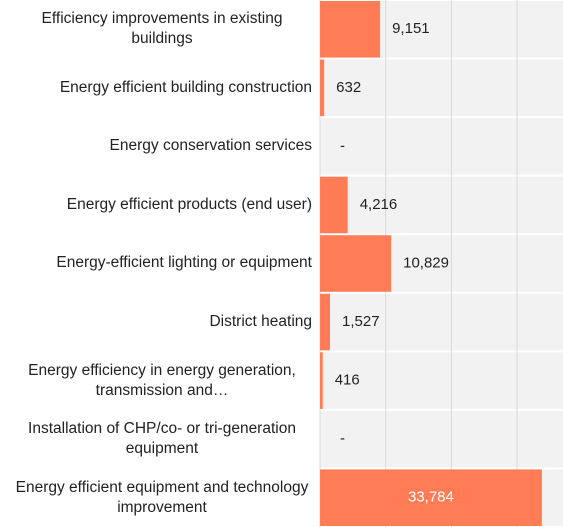  I want to click on value-label: 4,216, so click(379, 204).